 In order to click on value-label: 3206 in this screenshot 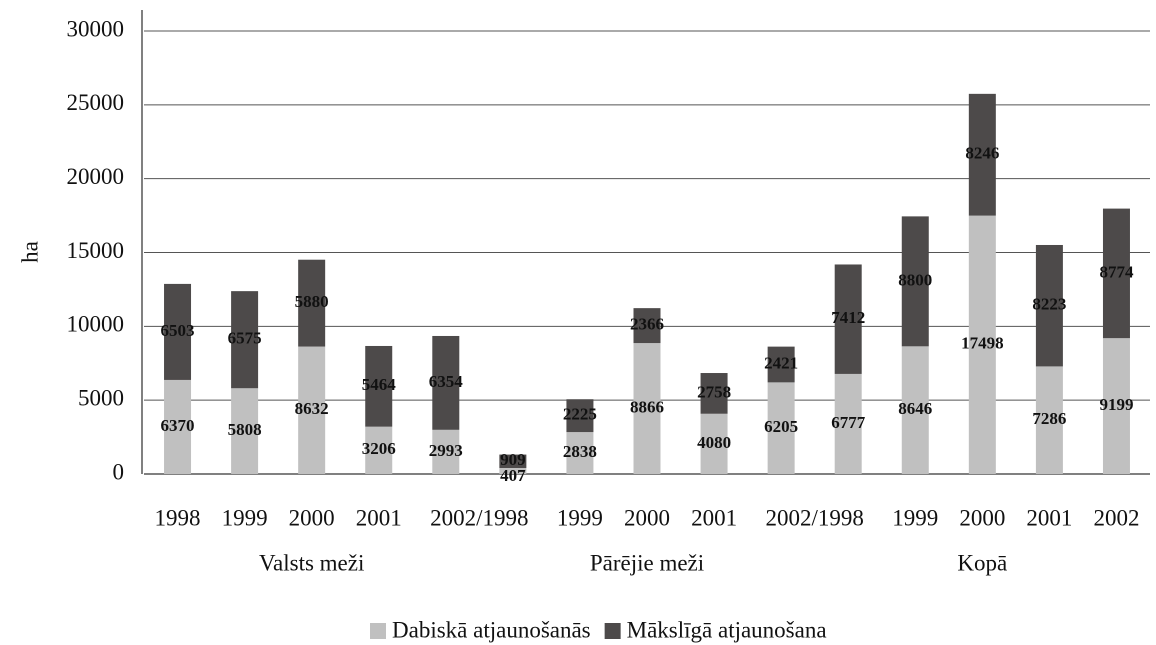, I will do `click(379, 448)`.